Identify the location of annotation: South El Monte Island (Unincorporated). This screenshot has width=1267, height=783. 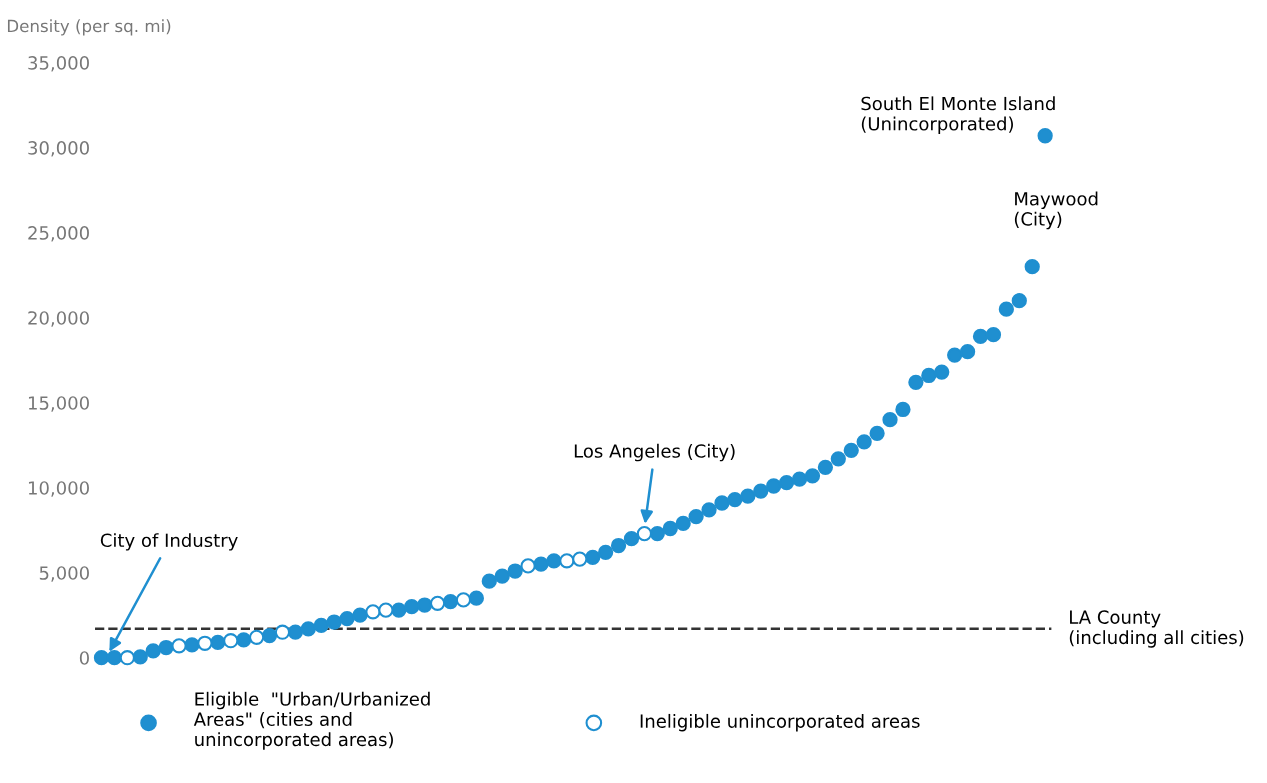
(958, 115).